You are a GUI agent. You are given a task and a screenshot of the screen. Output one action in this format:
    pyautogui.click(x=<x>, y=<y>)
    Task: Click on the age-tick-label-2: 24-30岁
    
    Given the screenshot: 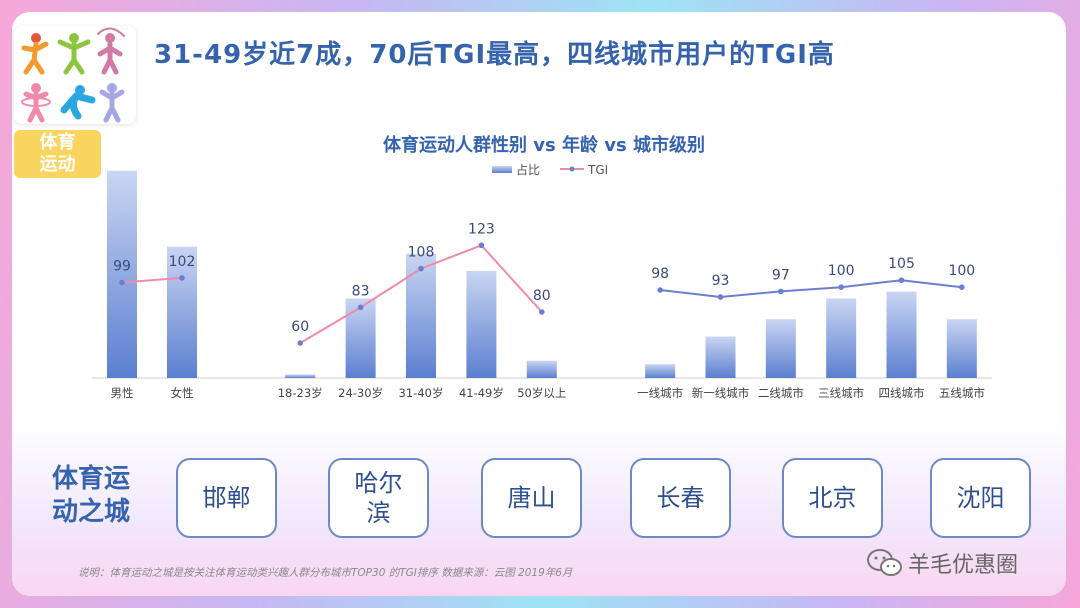 What is the action you would take?
    pyautogui.click(x=360, y=393)
    